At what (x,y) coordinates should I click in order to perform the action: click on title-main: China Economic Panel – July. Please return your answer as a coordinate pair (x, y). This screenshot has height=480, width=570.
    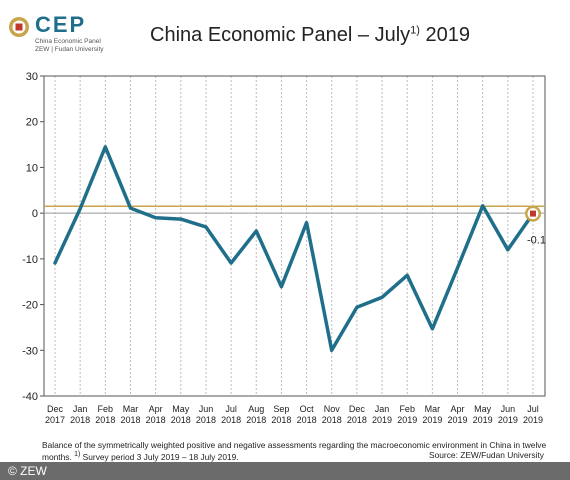
    Looking at the image, I should click on (280, 35).